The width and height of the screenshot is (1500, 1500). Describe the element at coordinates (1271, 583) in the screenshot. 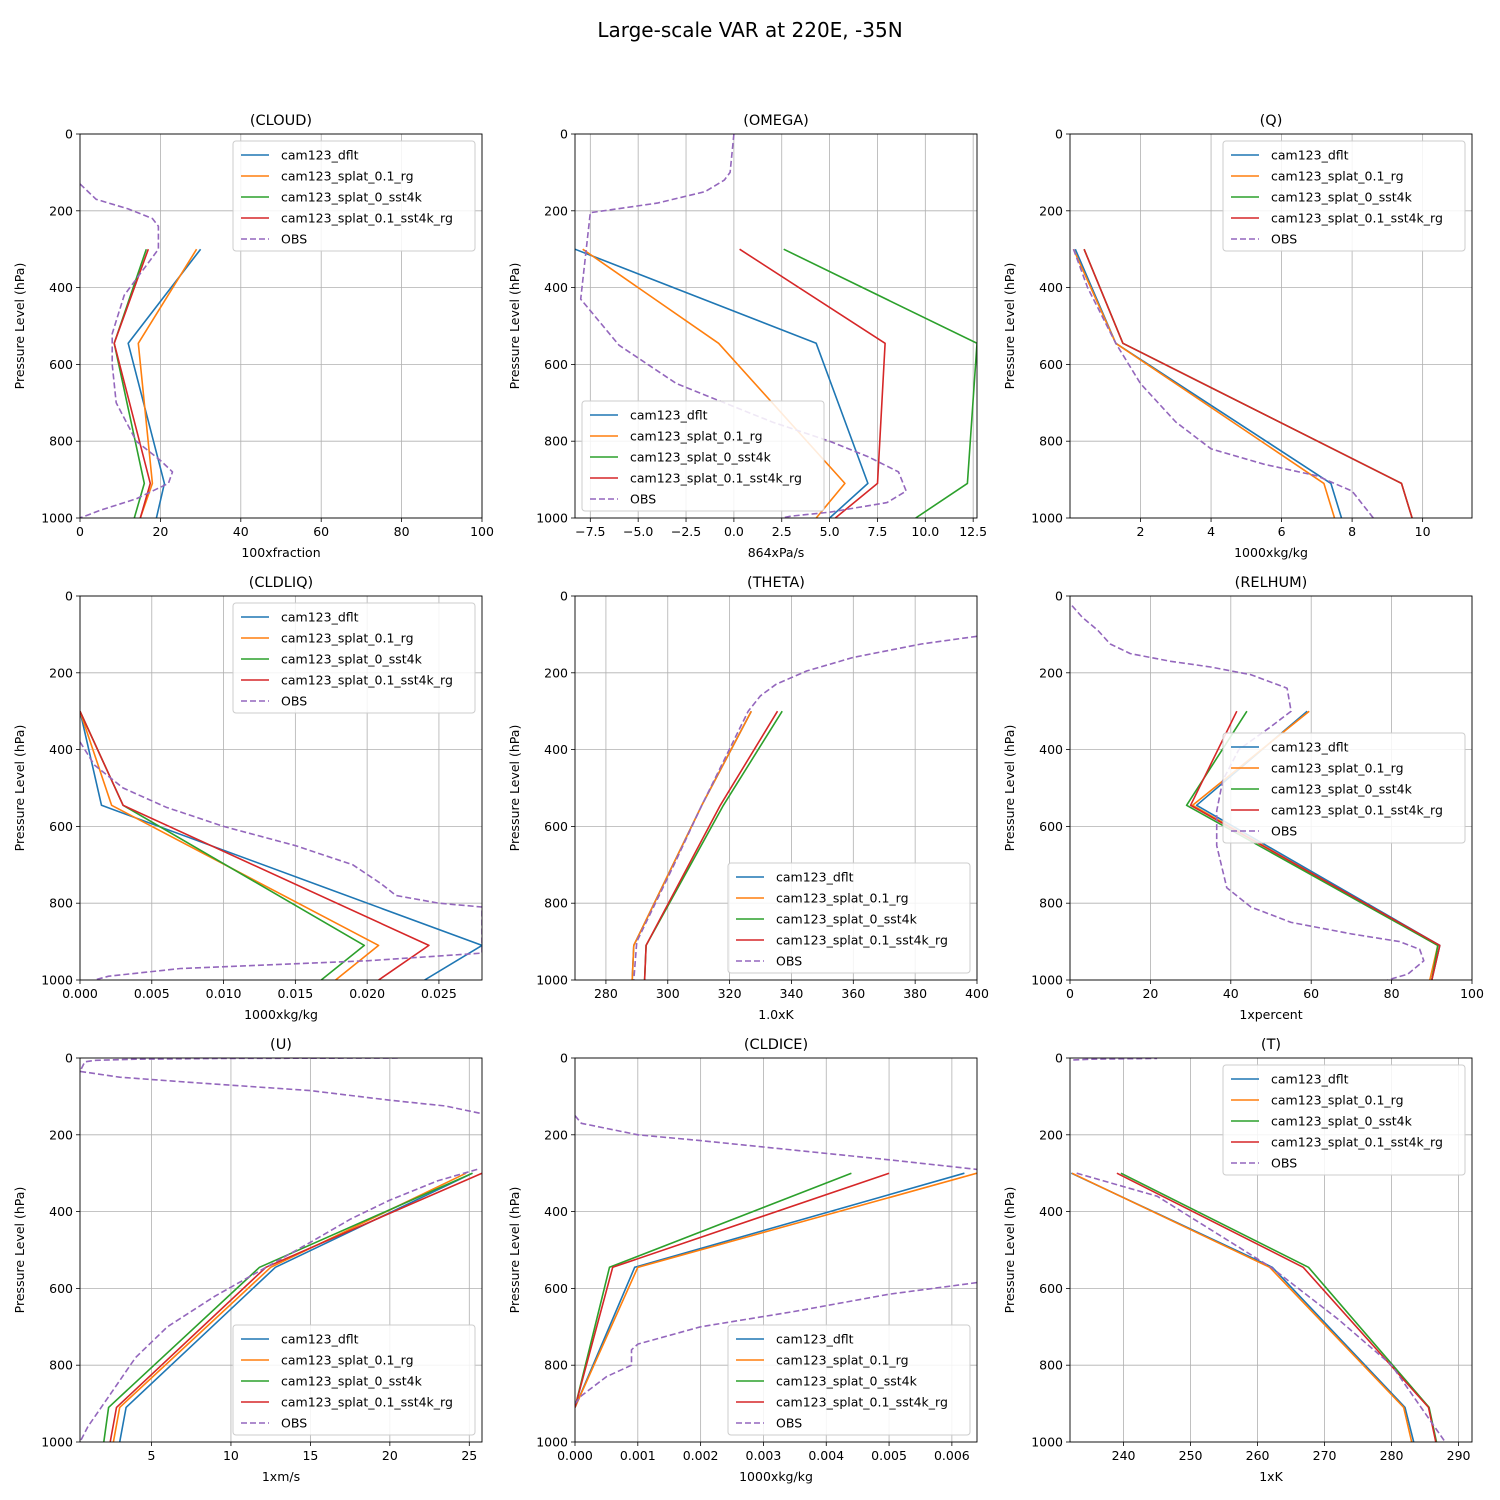

I see `panel-title: (RELHUM)` at that location.